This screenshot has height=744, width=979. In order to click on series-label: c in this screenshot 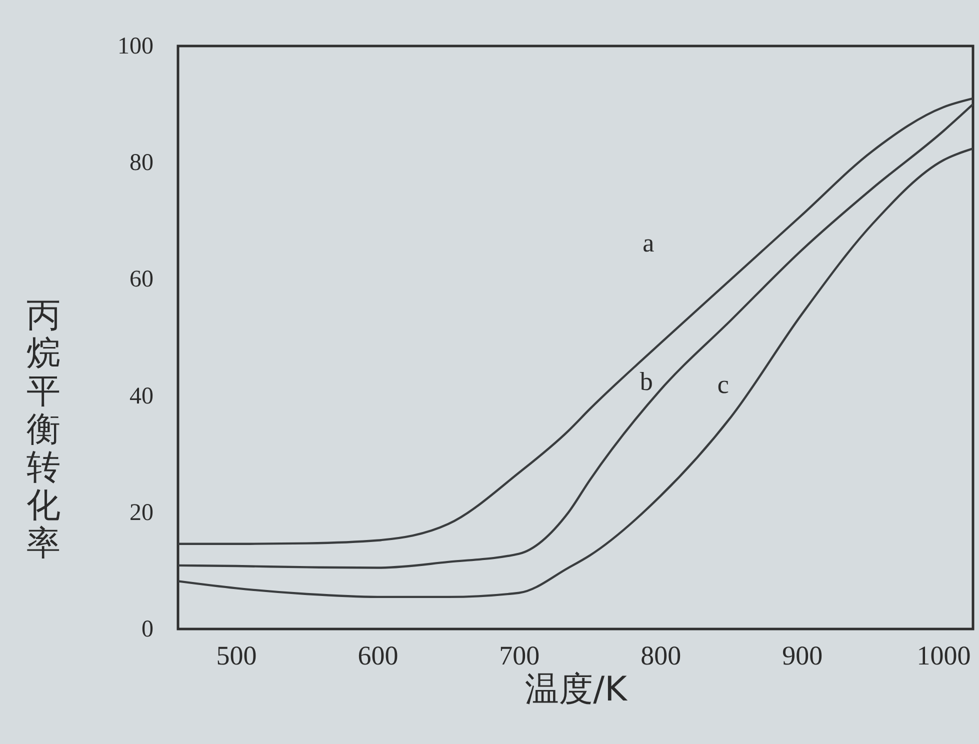, I will do `click(723, 384)`.